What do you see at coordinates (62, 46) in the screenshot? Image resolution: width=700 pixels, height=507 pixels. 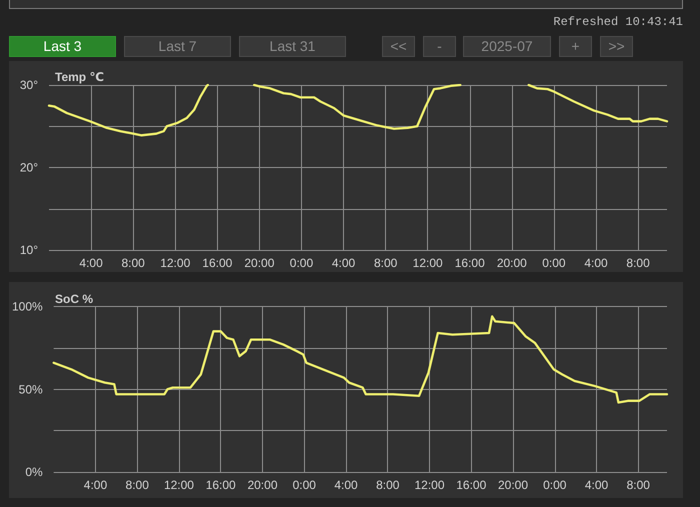 I see `button: Last 3` at bounding box center [62, 46].